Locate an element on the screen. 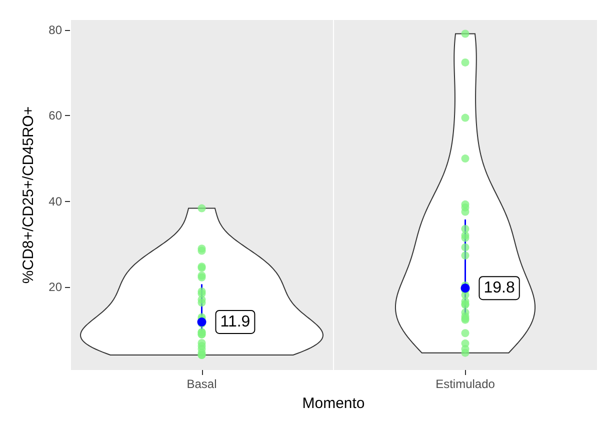 The height and width of the screenshot is (425, 610). y-tick-label: 60 is located at coordinates (55, 115).